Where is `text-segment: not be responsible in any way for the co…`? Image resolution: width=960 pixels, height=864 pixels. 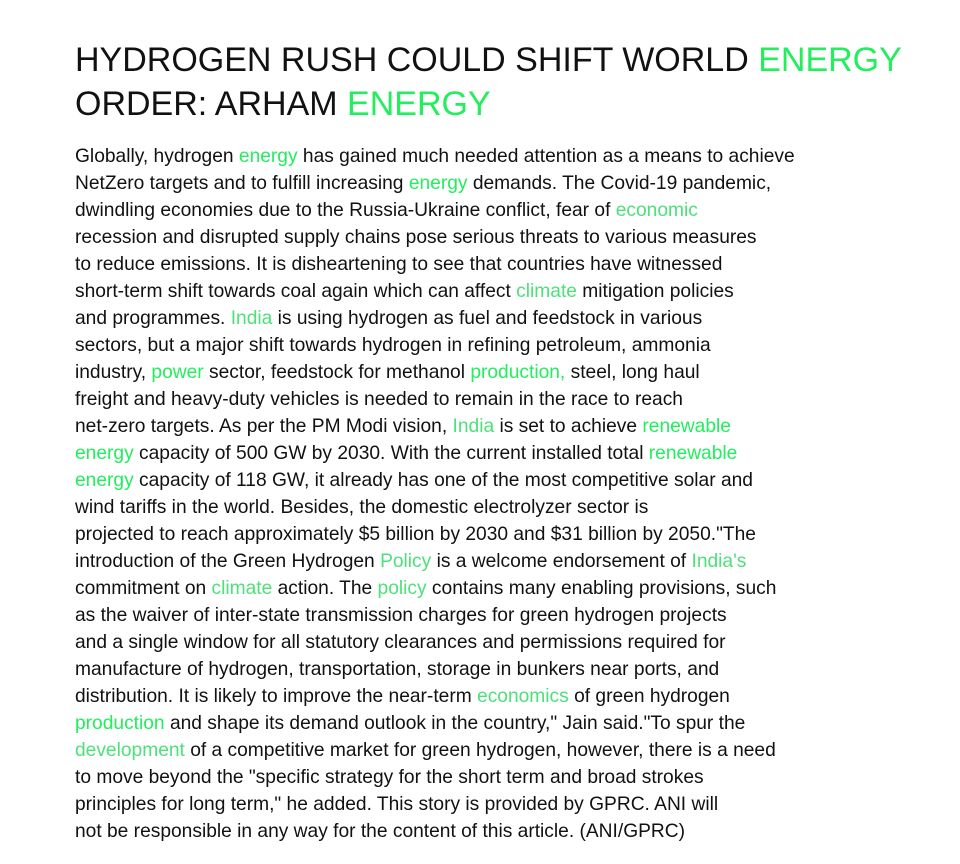
text-segment: not be responsible in any way for the co… is located at coordinates (380, 831).